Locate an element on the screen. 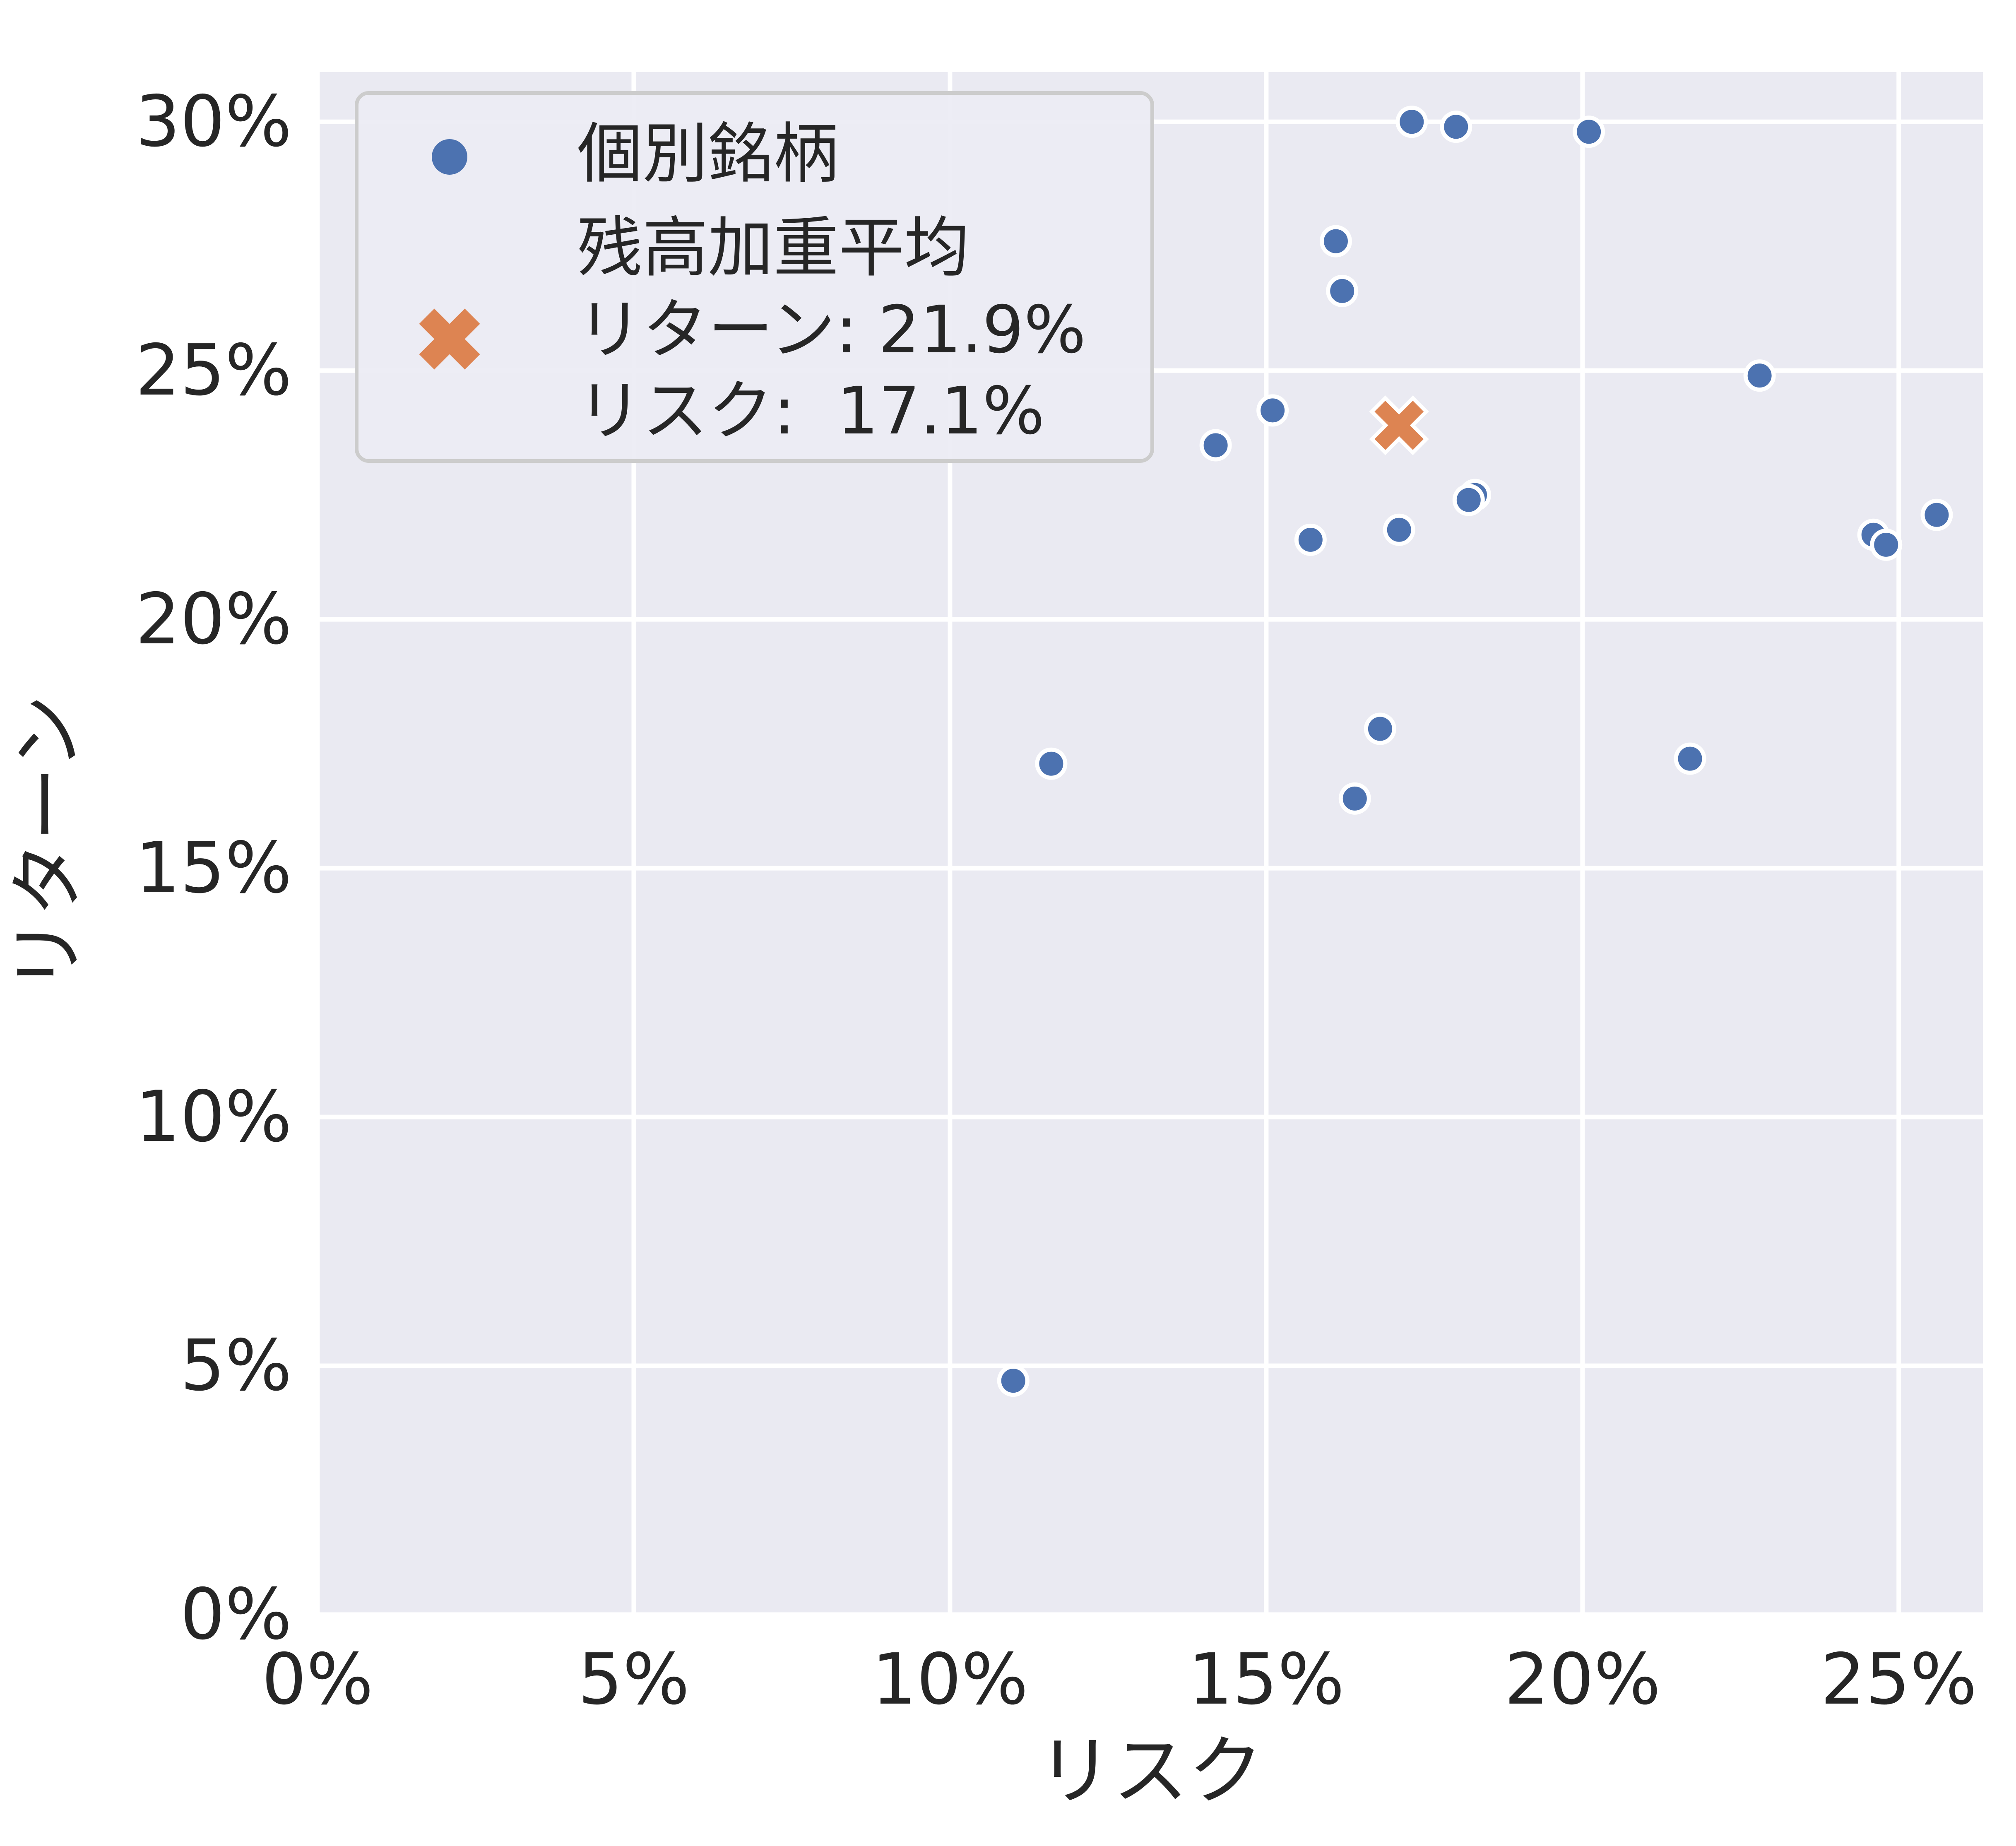 The width and height of the screenshot is (2016, 1846). legend-circle-marker is located at coordinates (449, 157).